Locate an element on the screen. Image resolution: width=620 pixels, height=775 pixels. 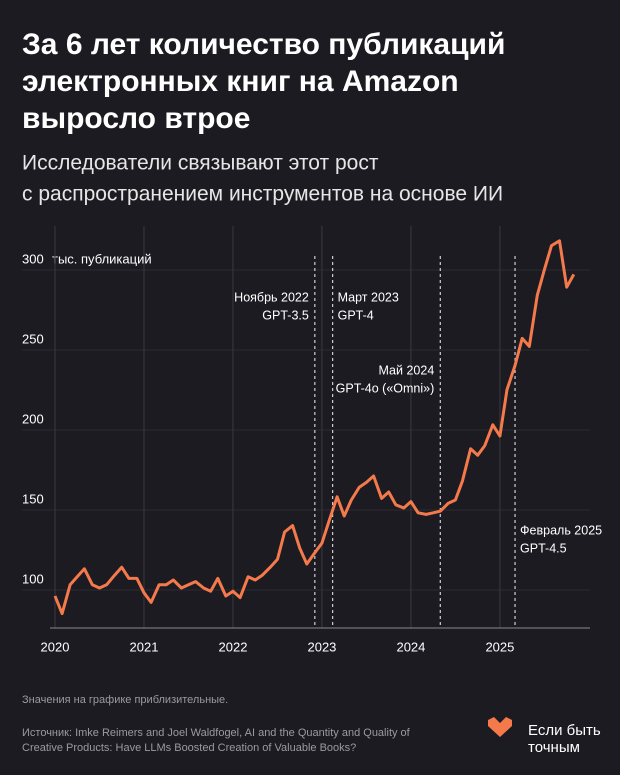
event-label: Май 2024 is located at coordinates (407, 370).